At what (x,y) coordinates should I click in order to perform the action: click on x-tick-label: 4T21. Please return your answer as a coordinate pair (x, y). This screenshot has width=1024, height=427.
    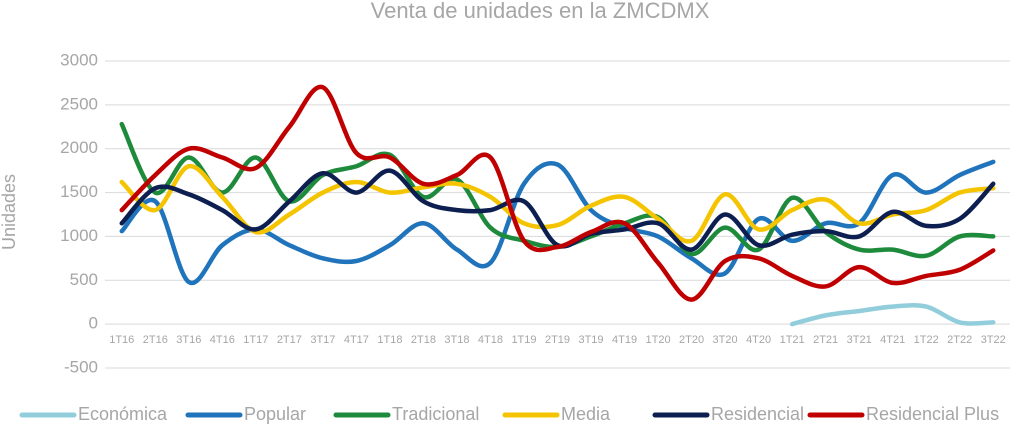
    Looking at the image, I should click on (892, 340).